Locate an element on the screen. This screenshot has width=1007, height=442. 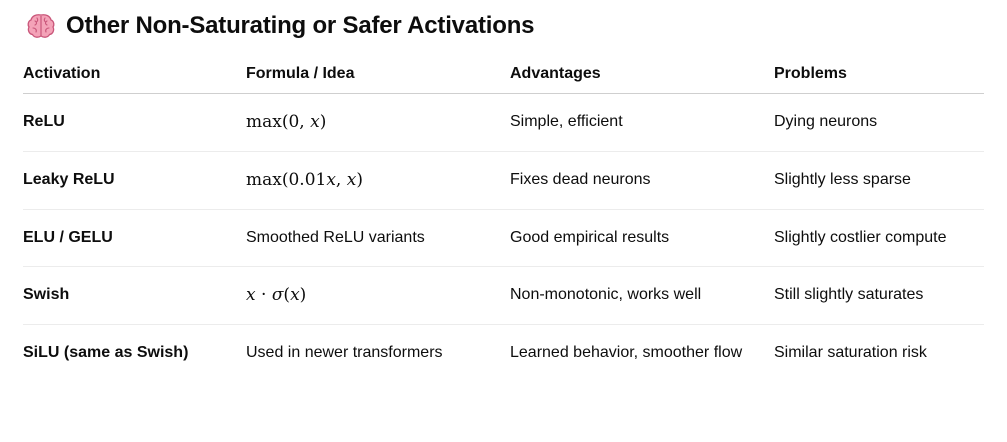
column-header-problems: Problems is located at coordinates (879, 75).